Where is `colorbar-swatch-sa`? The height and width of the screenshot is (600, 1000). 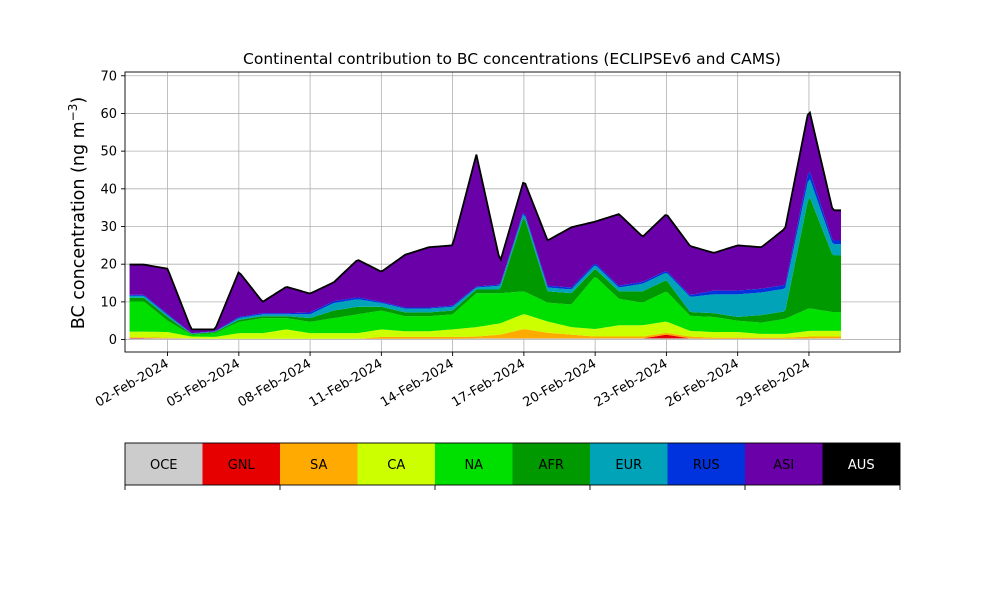
colorbar-swatch-sa is located at coordinates (319, 464).